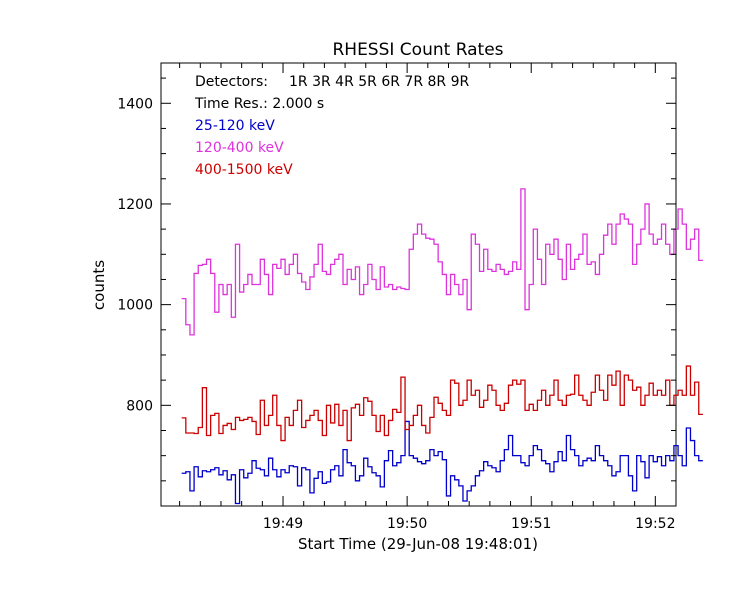 The height and width of the screenshot is (600, 750). What do you see at coordinates (244, 170) in the screenshot?
I see `legend-series-3: 400-1500 keV` at bounding box center [244, 170].